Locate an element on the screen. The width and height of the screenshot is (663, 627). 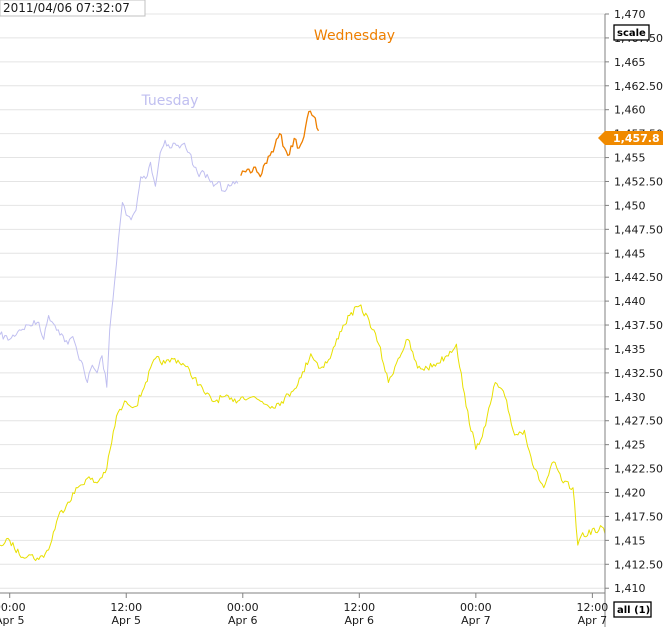
all-button-label: all (1) is located at coordinates (633, 610).